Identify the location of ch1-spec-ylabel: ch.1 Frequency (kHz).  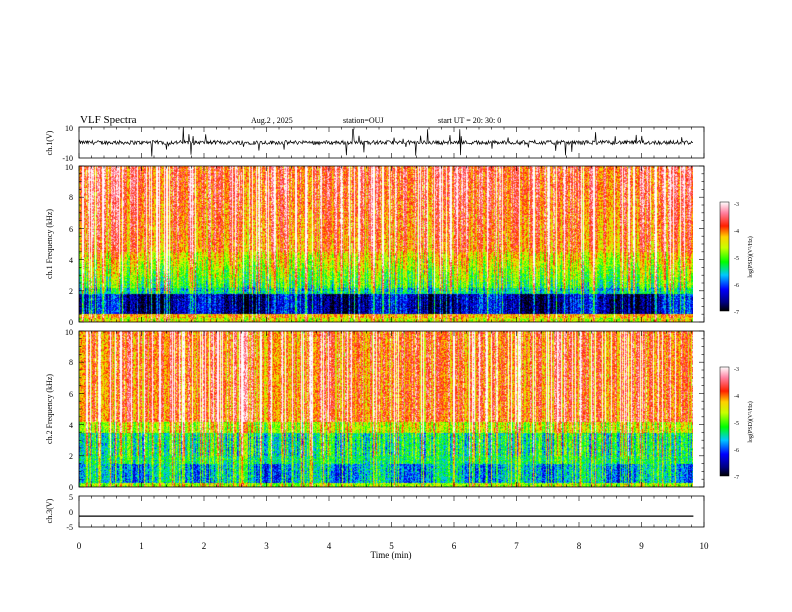
(49, 244).